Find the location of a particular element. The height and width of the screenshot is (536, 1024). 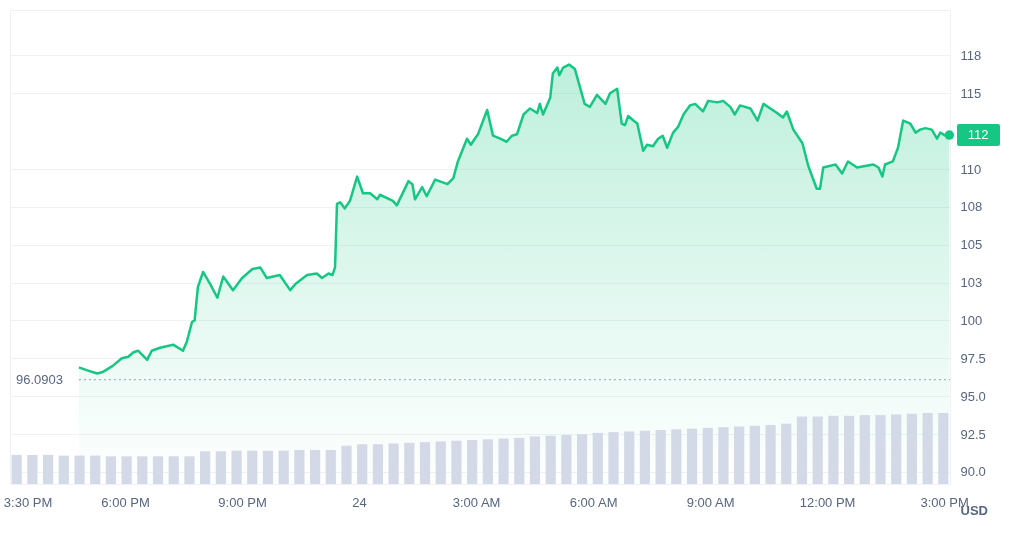

y-tick-label: 118 is located at coordinates (971, 55).